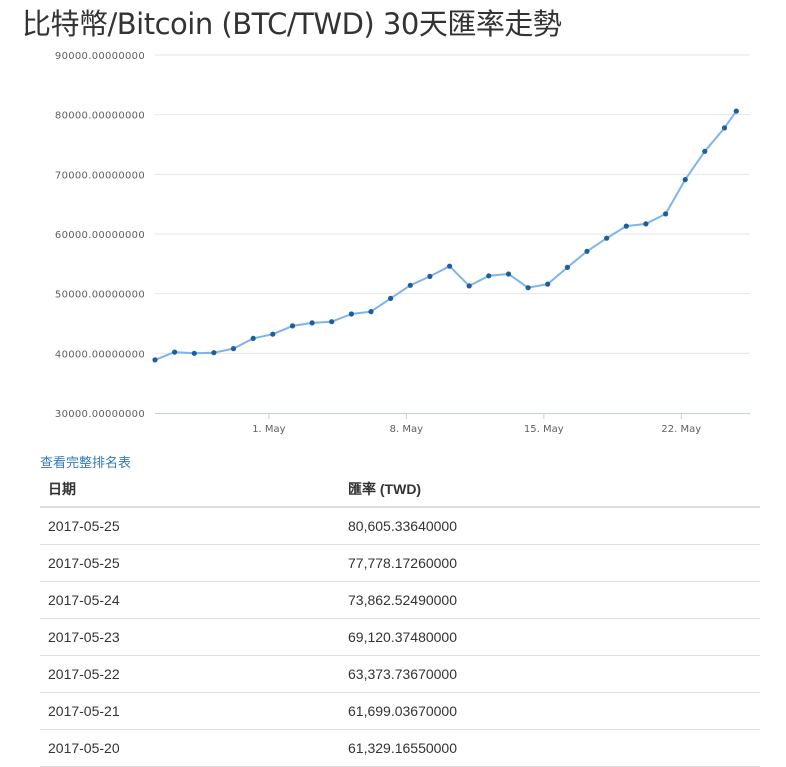 The image size is (786, 767). I want to click on x-tick-label: 22. May, so click(681, 429).